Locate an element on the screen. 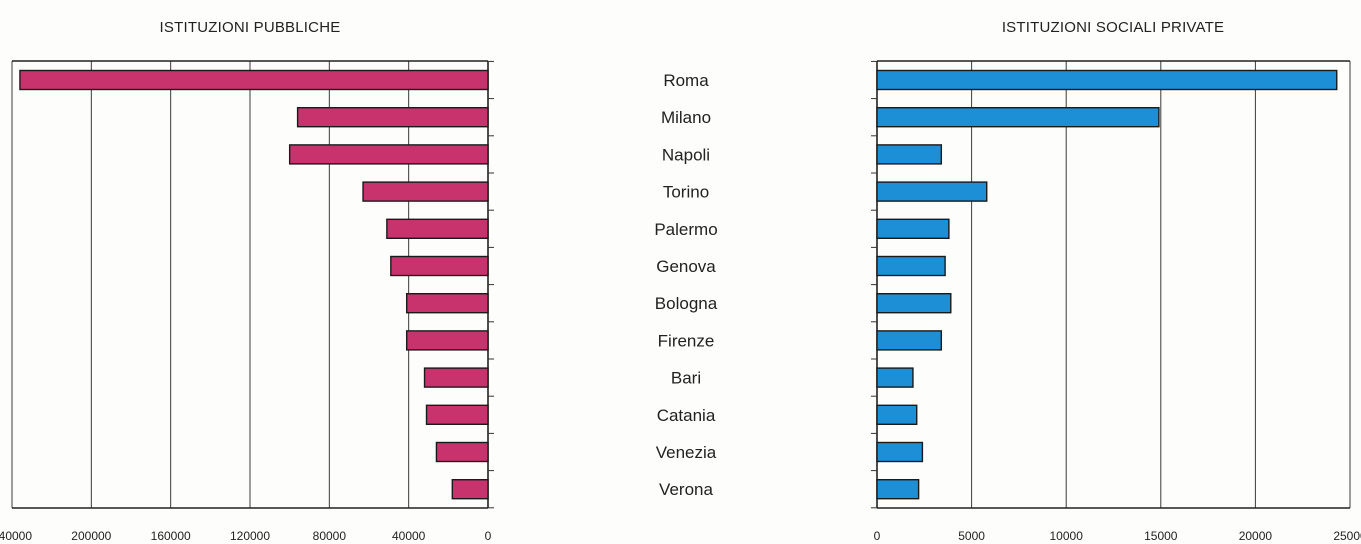  city-label-napoli: Napoli is located at coordinates (686, 154).